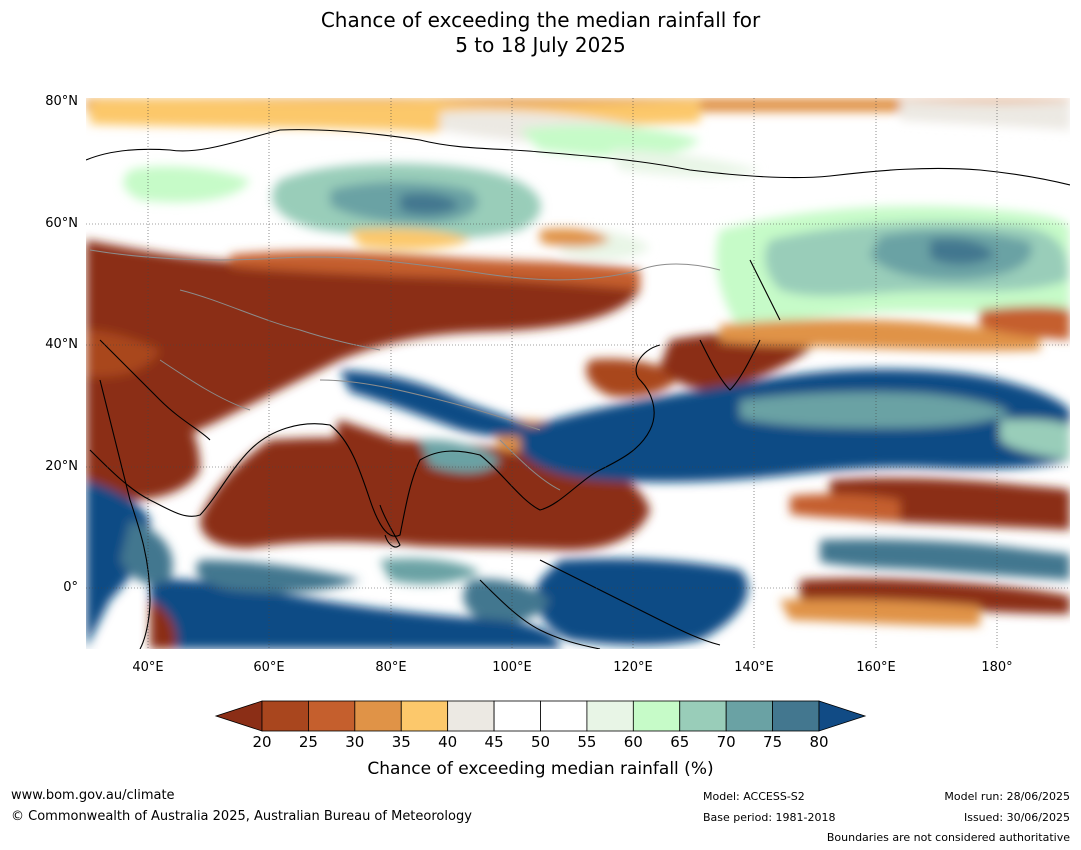  What do you see at coordinates (819, 742) in the screenshot?
I see `colorbar-tick-label: 80` at bounding box center [819, 742].